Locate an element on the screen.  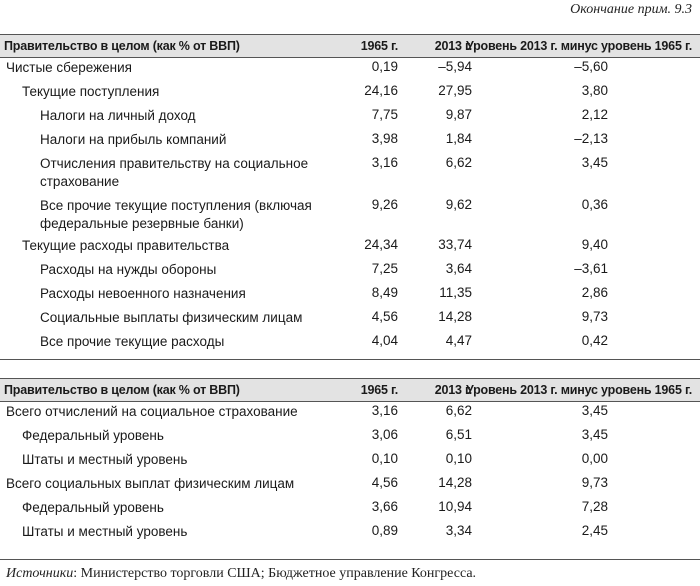
value-1965: 0,19 is located at coordinates (384, 66).